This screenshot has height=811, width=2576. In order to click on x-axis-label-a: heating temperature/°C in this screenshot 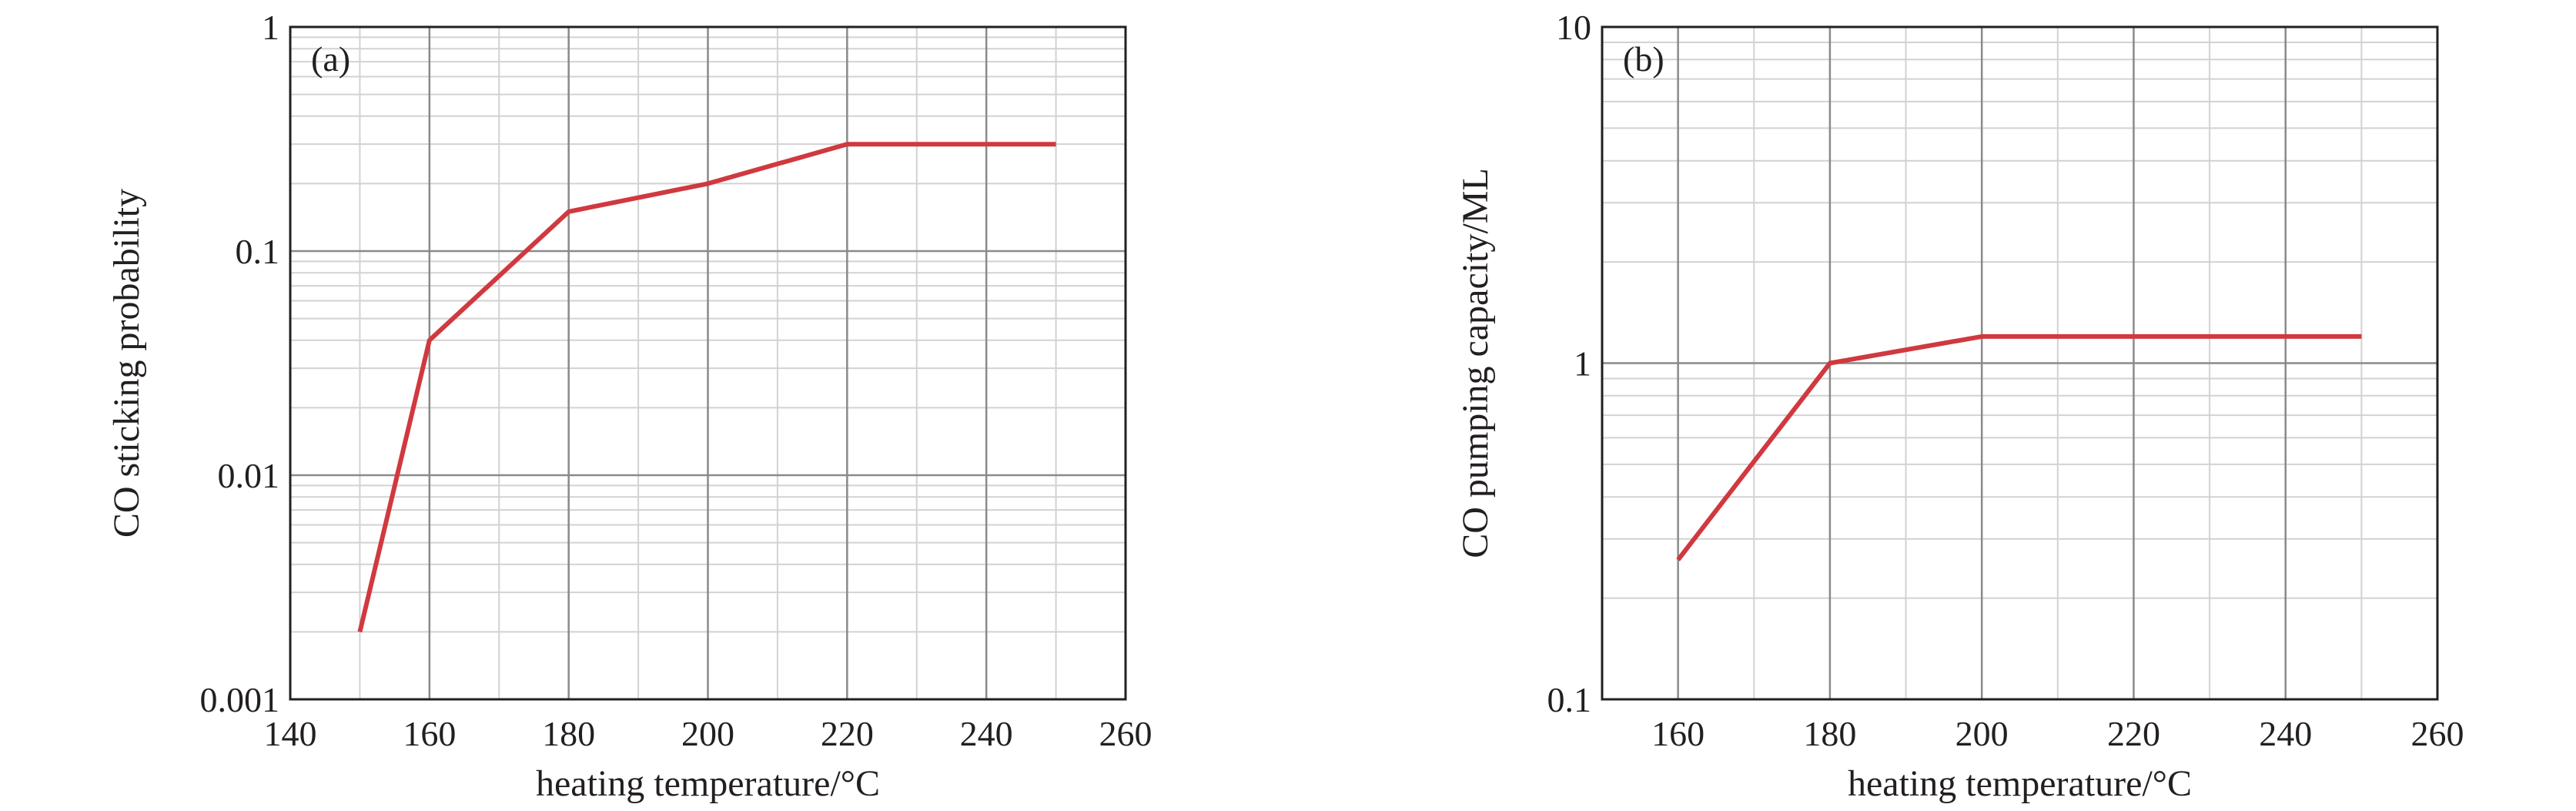, I will do `click(708, 783)`.